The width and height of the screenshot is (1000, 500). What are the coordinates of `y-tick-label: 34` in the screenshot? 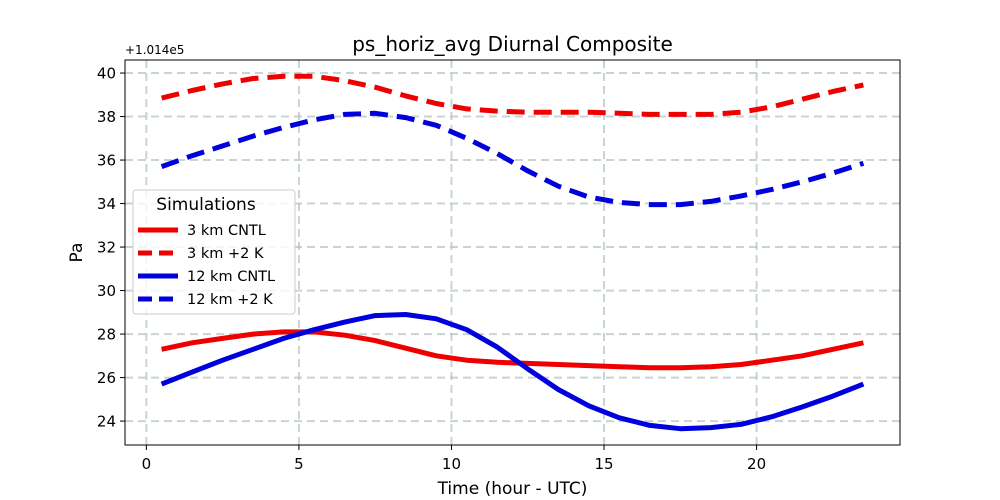 It's located at (106, 204).